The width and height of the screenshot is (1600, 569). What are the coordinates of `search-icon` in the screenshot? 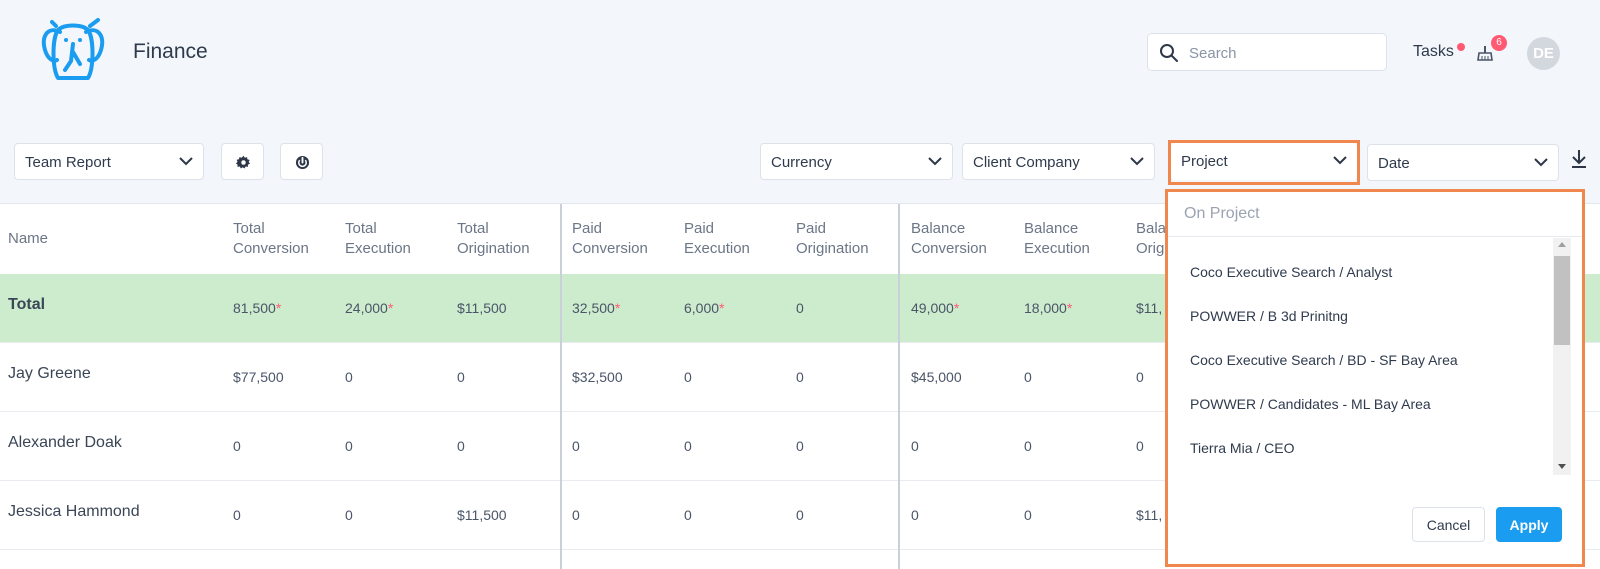 It's located at (1169, 53).